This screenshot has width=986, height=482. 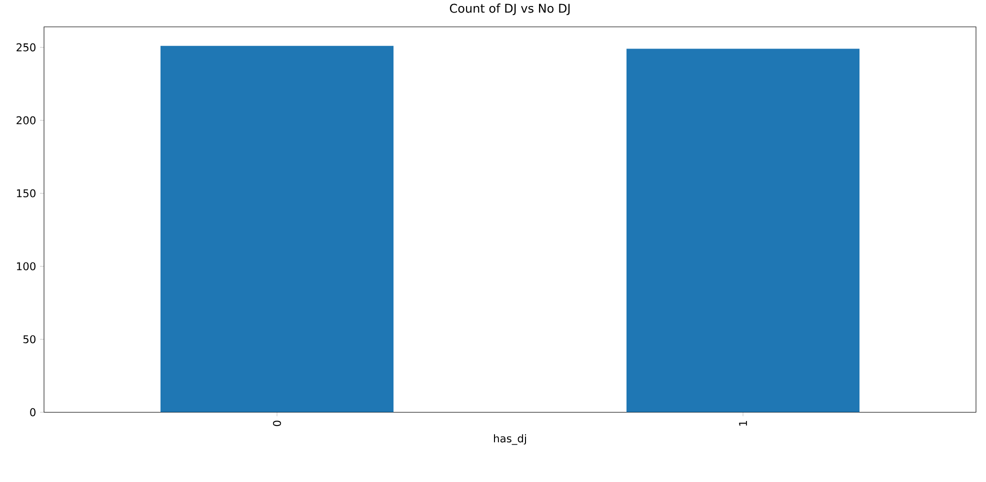 What do you see at coordinates (29, 339) in the screenshot?
I see `y-tick-label: 50` at bounding box center [29, 339].